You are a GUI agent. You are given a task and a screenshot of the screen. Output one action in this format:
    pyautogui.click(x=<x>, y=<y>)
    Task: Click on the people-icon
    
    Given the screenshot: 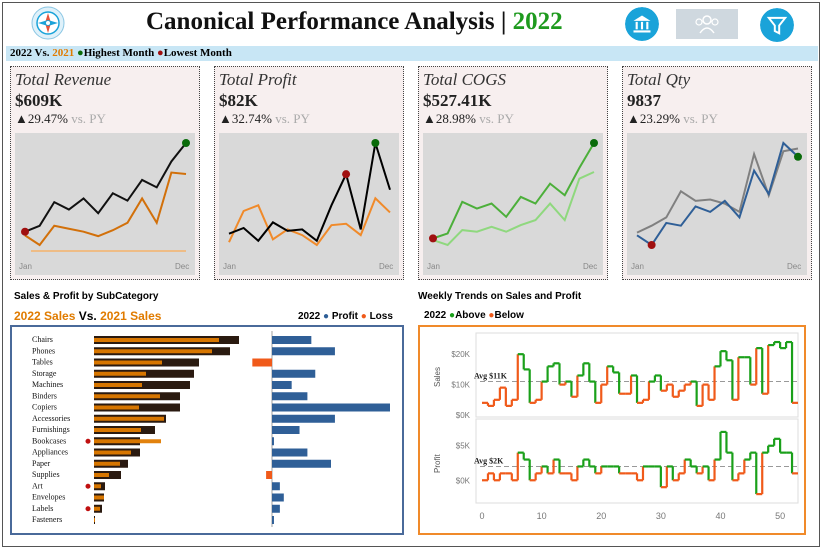 What is the action you would take?
    pyautogui.click(x=707, y=24)
    